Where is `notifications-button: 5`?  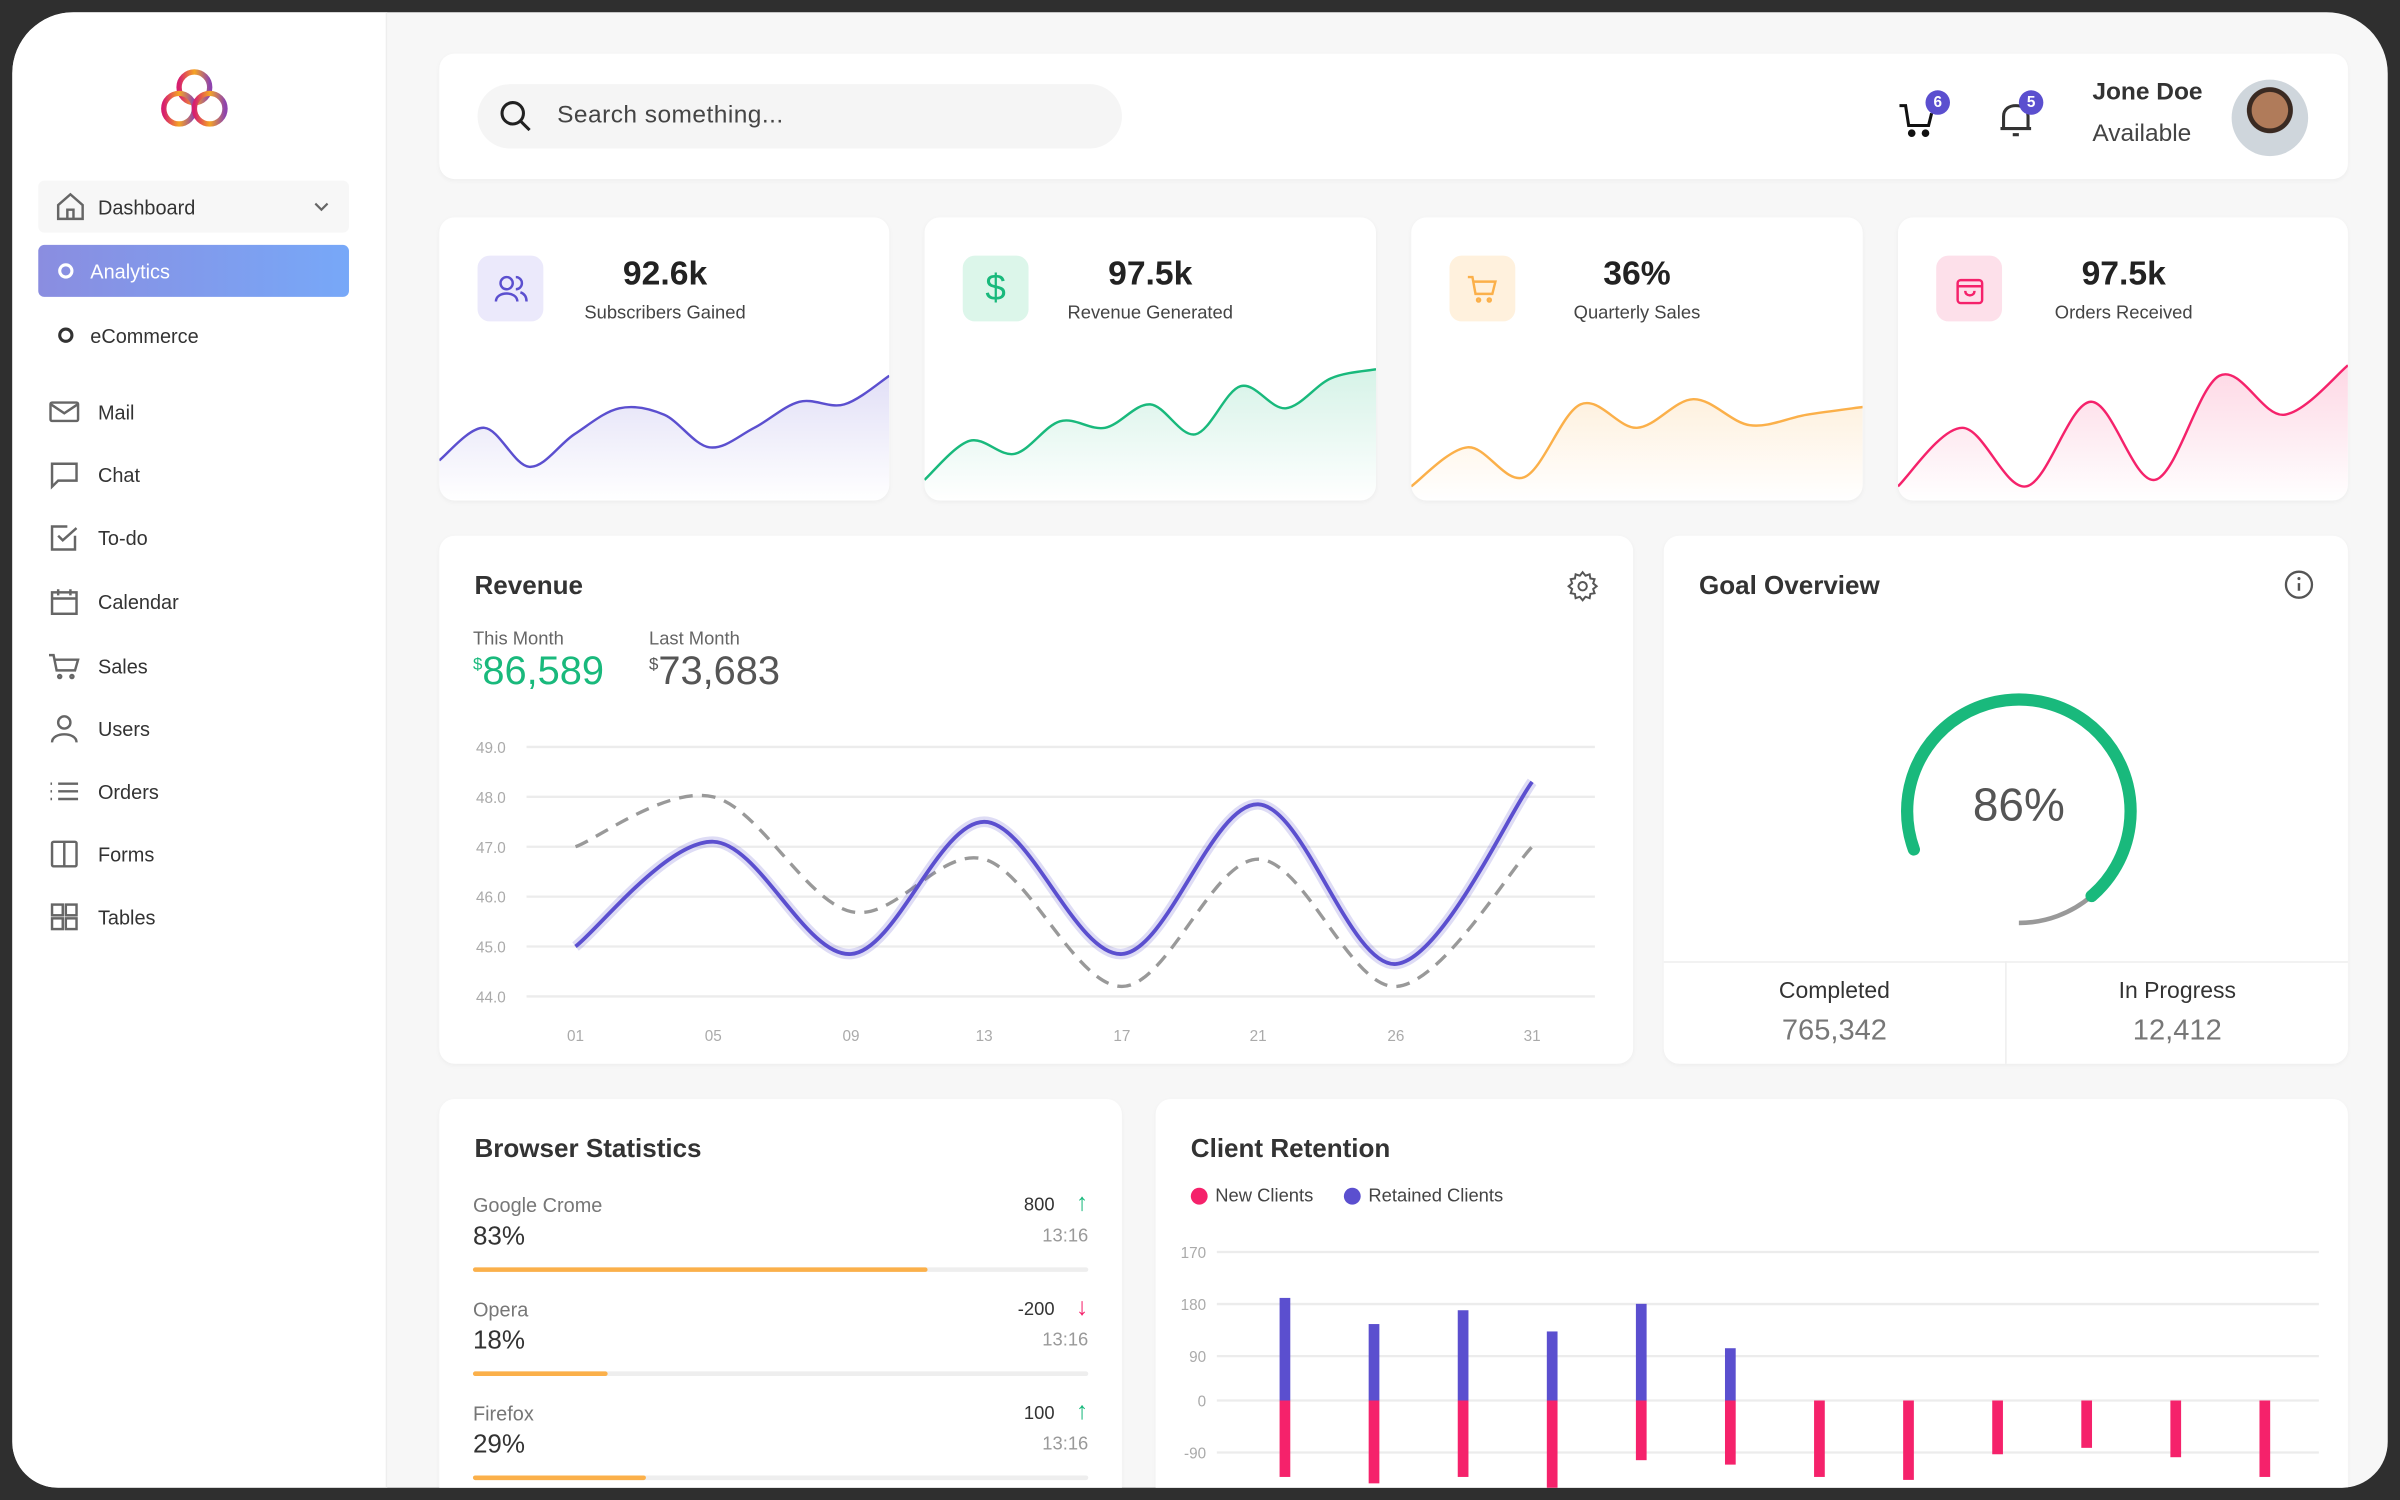
notifications-button: 5 is located at coordinates (2020, 114).